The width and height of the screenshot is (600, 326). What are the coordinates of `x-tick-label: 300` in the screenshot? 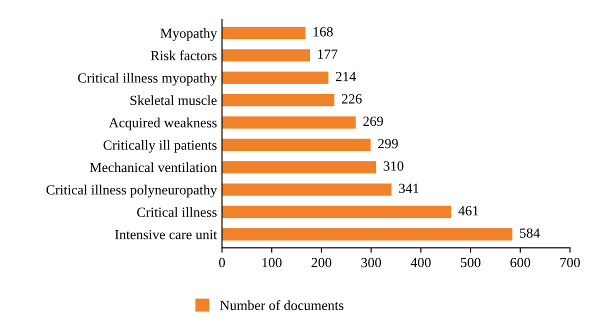 It's located at (371, 263).